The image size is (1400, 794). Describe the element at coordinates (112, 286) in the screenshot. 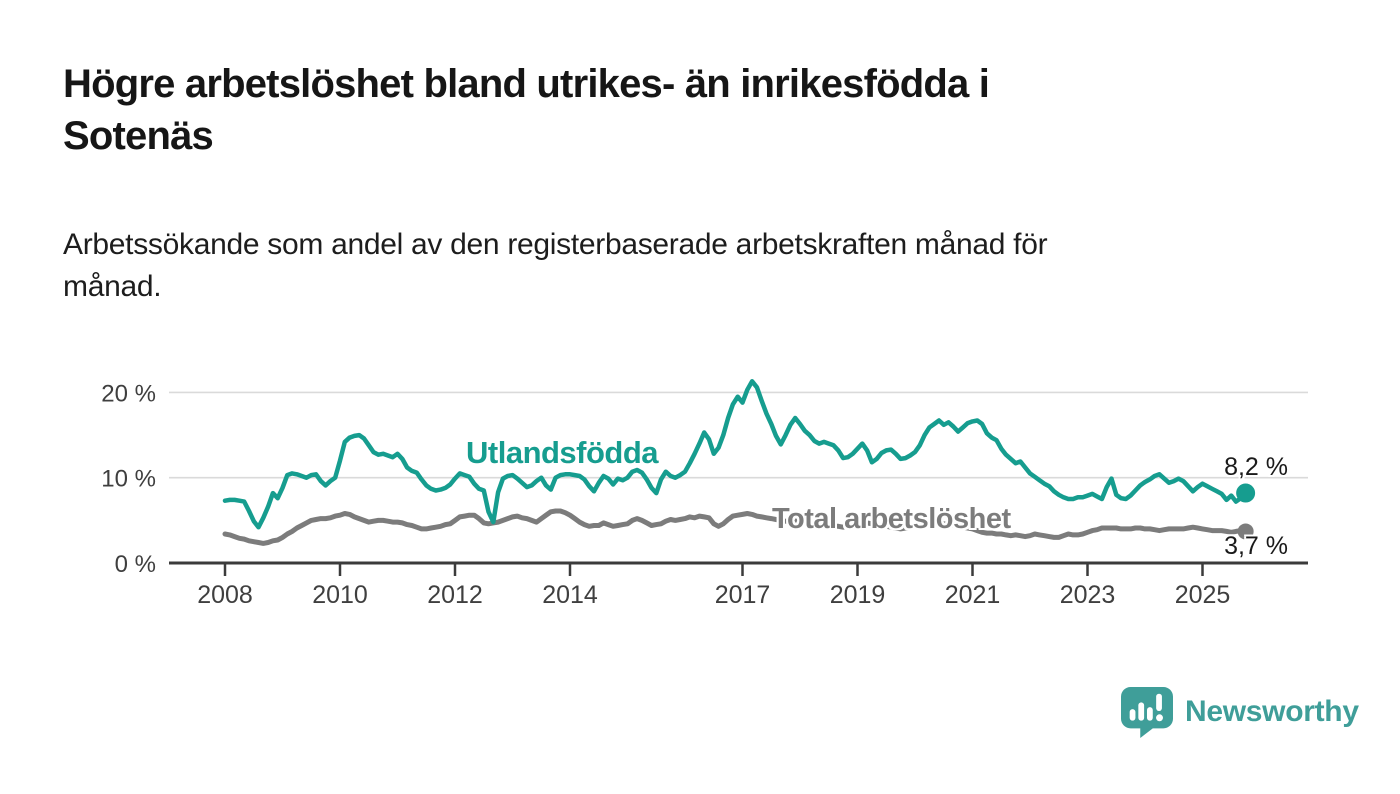

I see `page-subtitle-line2: månad.` at that location.